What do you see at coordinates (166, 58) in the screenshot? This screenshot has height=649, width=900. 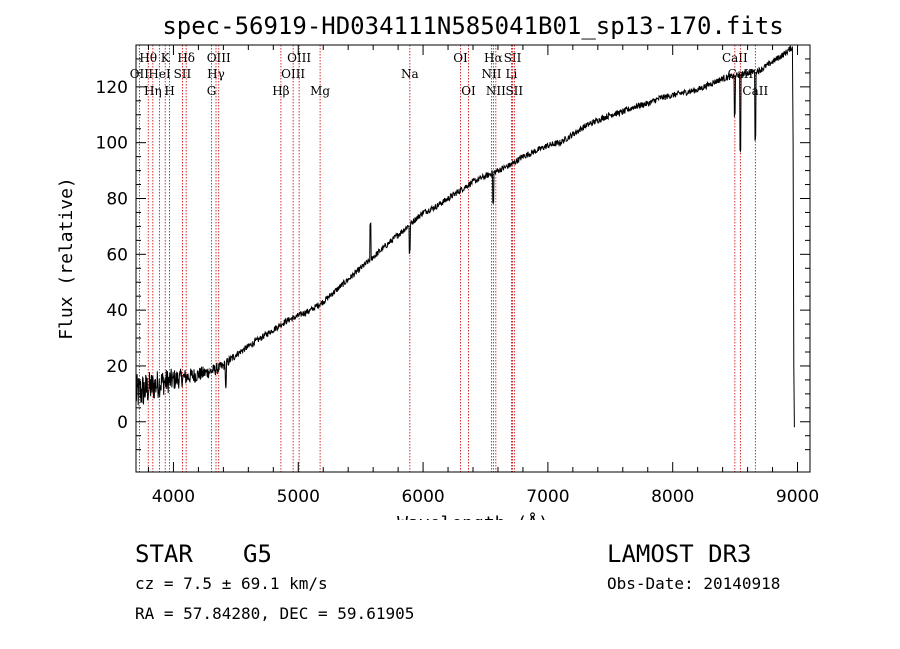 I see `line-label: K` at bounding box center [166, 58].